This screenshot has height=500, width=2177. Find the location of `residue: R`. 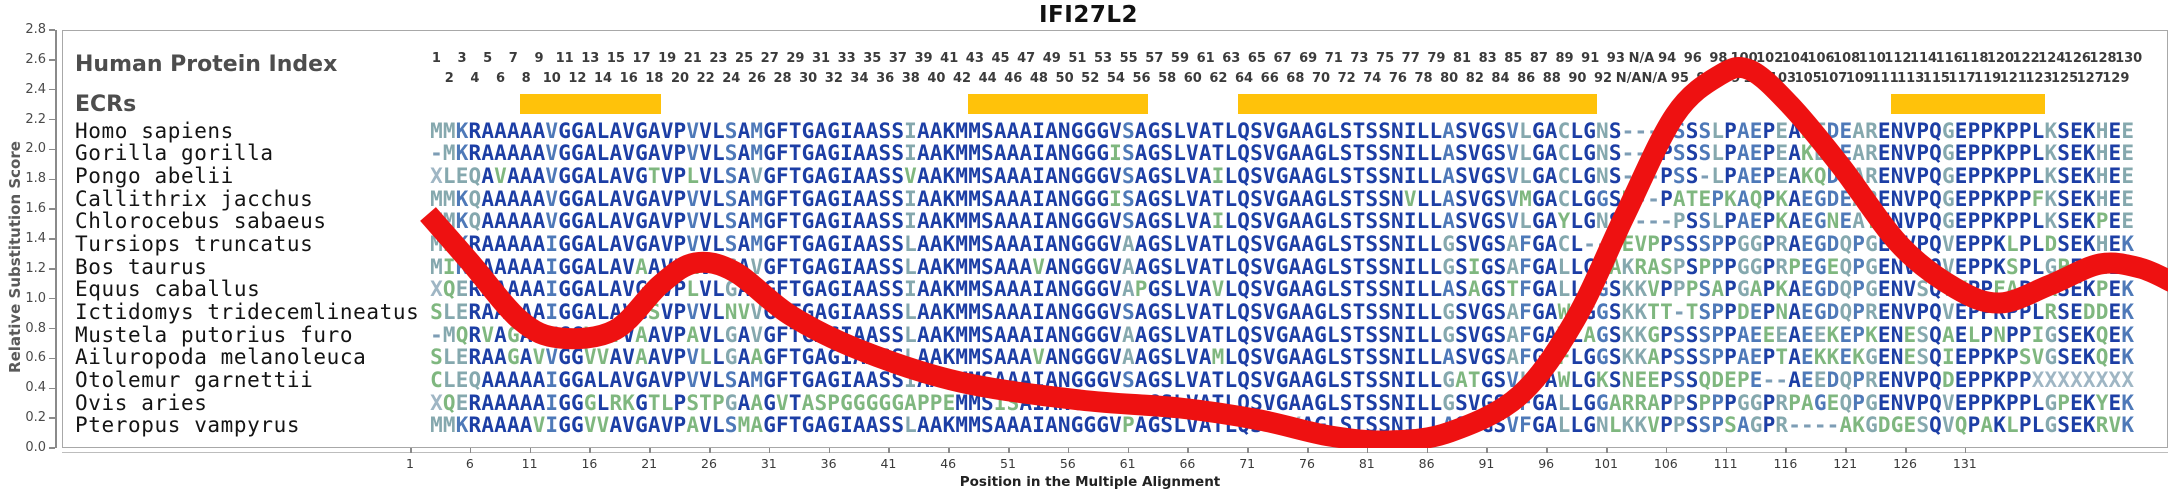

residue: R is located at coordinates (1782, 425).